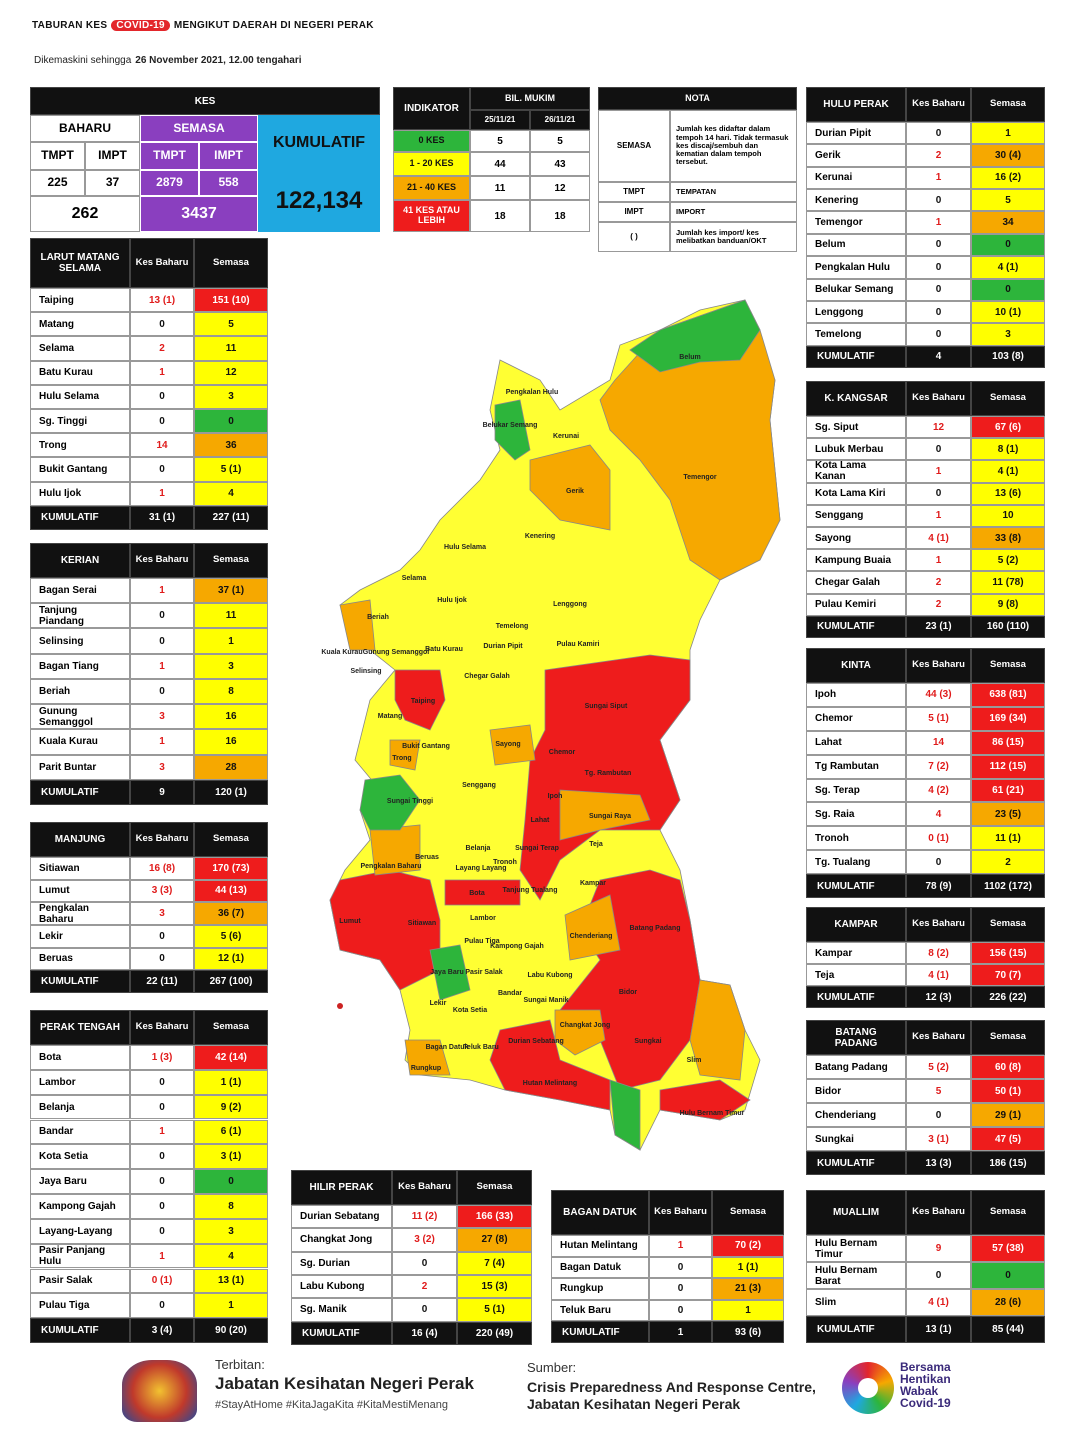 This screenshot has height=1440, width=1080. Describe the element at coordinates (231, 959) in the screenshot. I see `kes-semasa: 12 (1)` at that location.